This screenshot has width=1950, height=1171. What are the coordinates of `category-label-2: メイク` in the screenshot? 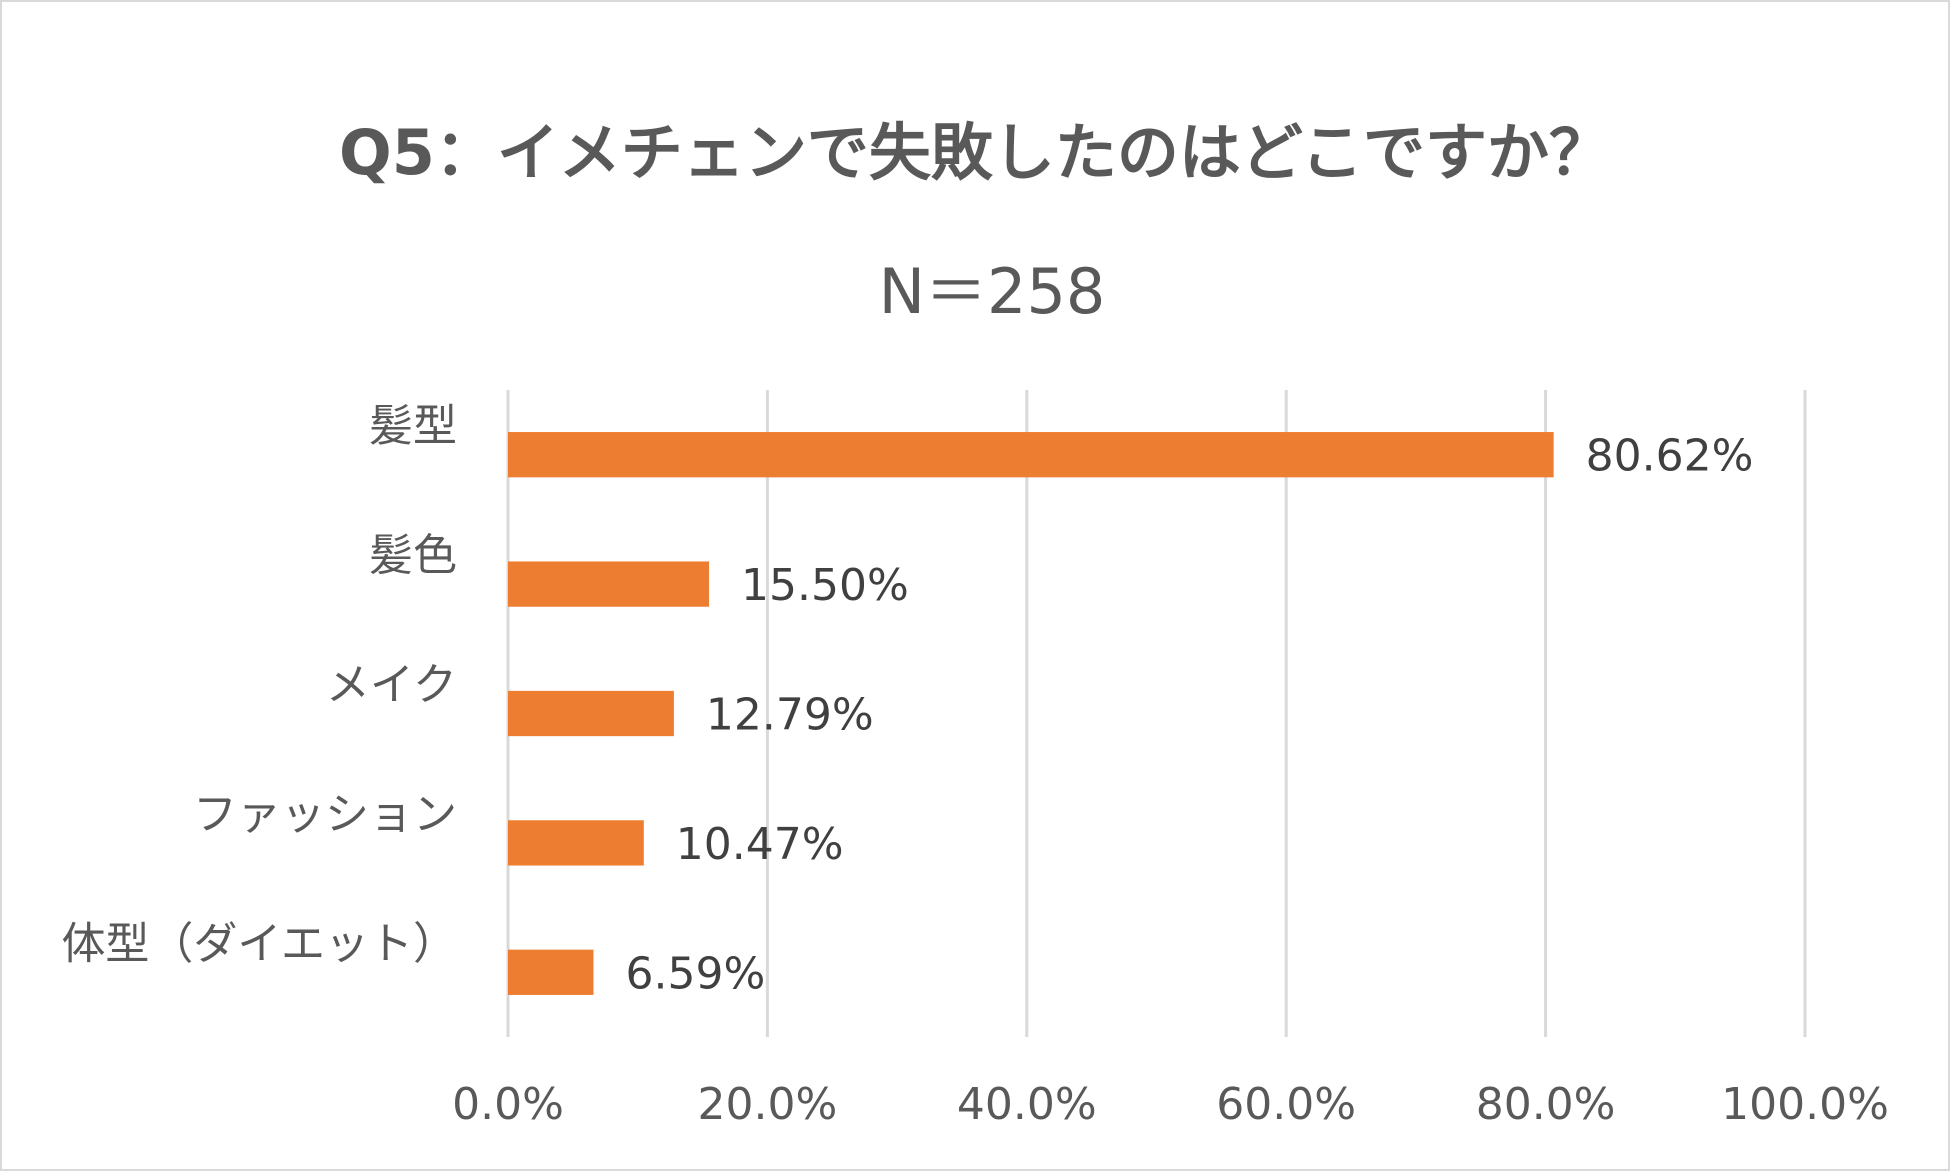 It's located at (391, 685).